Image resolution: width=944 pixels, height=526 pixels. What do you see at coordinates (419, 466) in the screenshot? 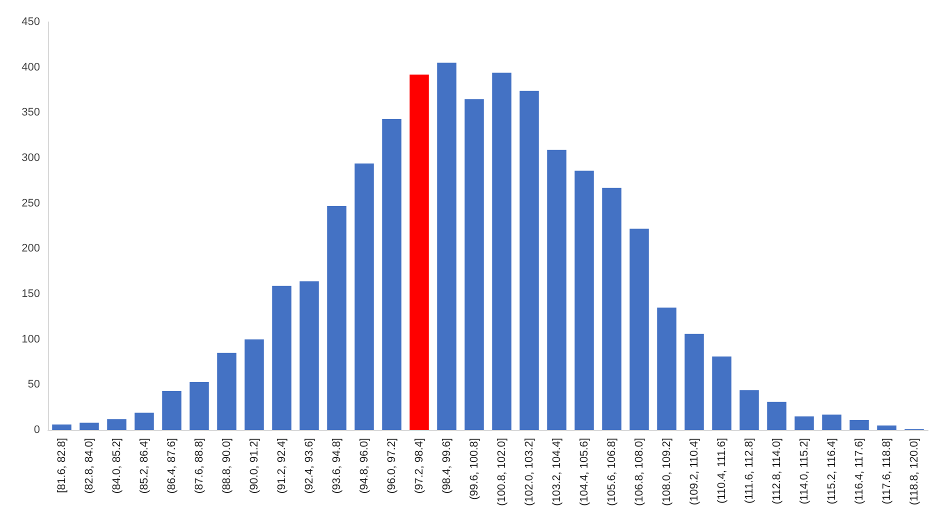
I see `x-tick-label: (97.2, 98.4]` at bounding box center [419, 466].